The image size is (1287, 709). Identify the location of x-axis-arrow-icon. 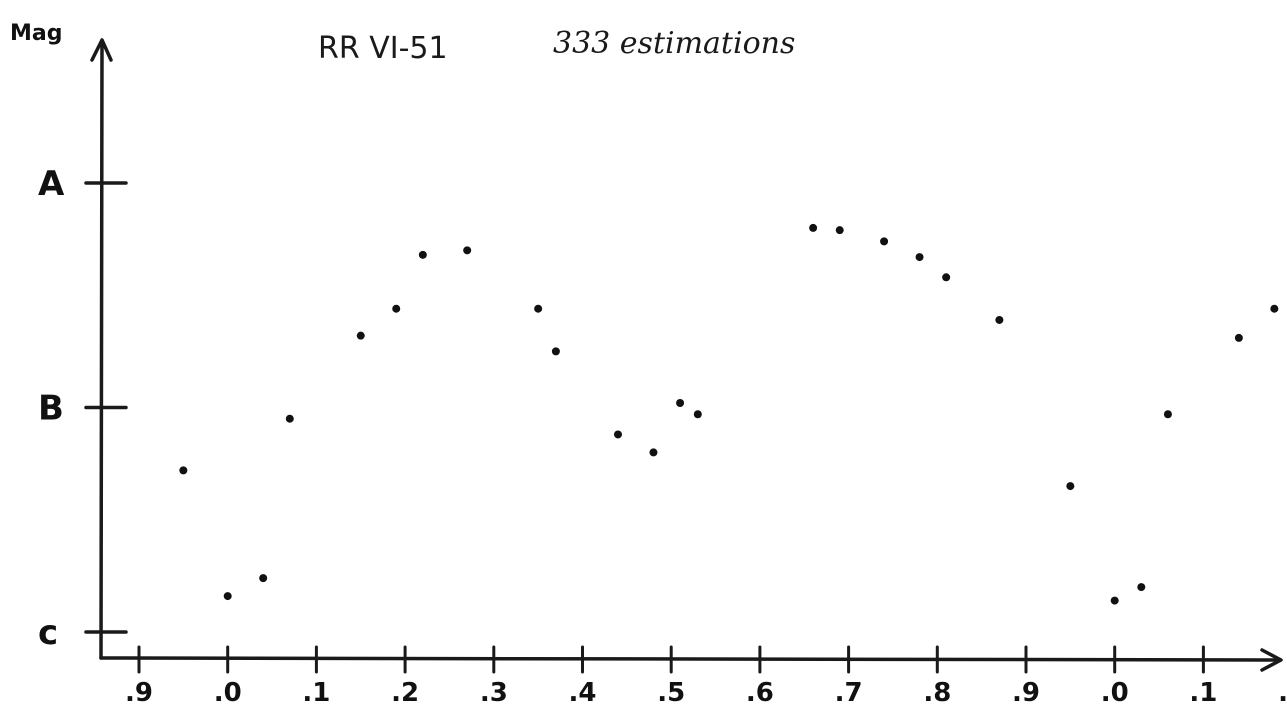
(1271, 660).